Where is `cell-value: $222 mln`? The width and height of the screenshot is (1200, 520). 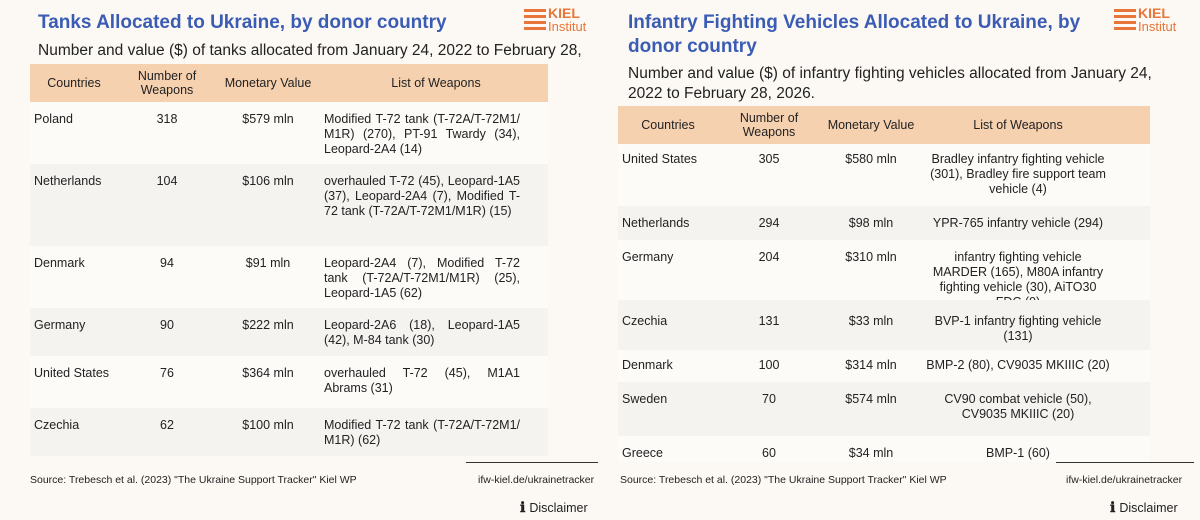 cell-value: $222 mln is located at coordinates (268, 325).